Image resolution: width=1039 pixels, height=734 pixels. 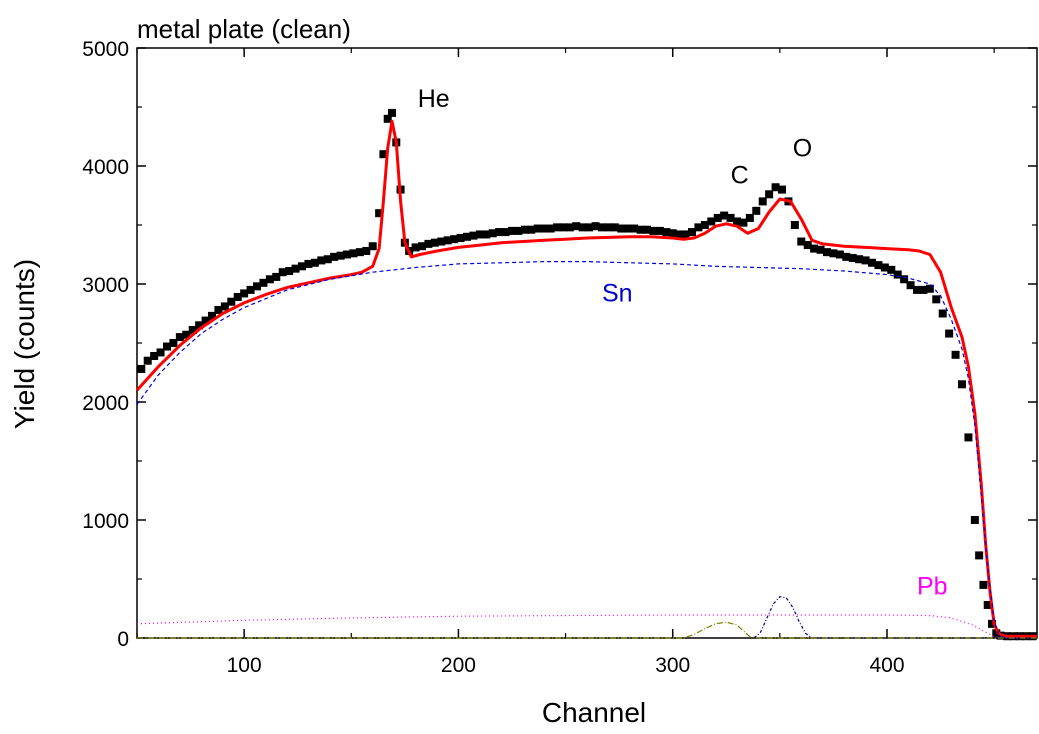 I want to click on annotation-label: He, so click(x=434, y=99).